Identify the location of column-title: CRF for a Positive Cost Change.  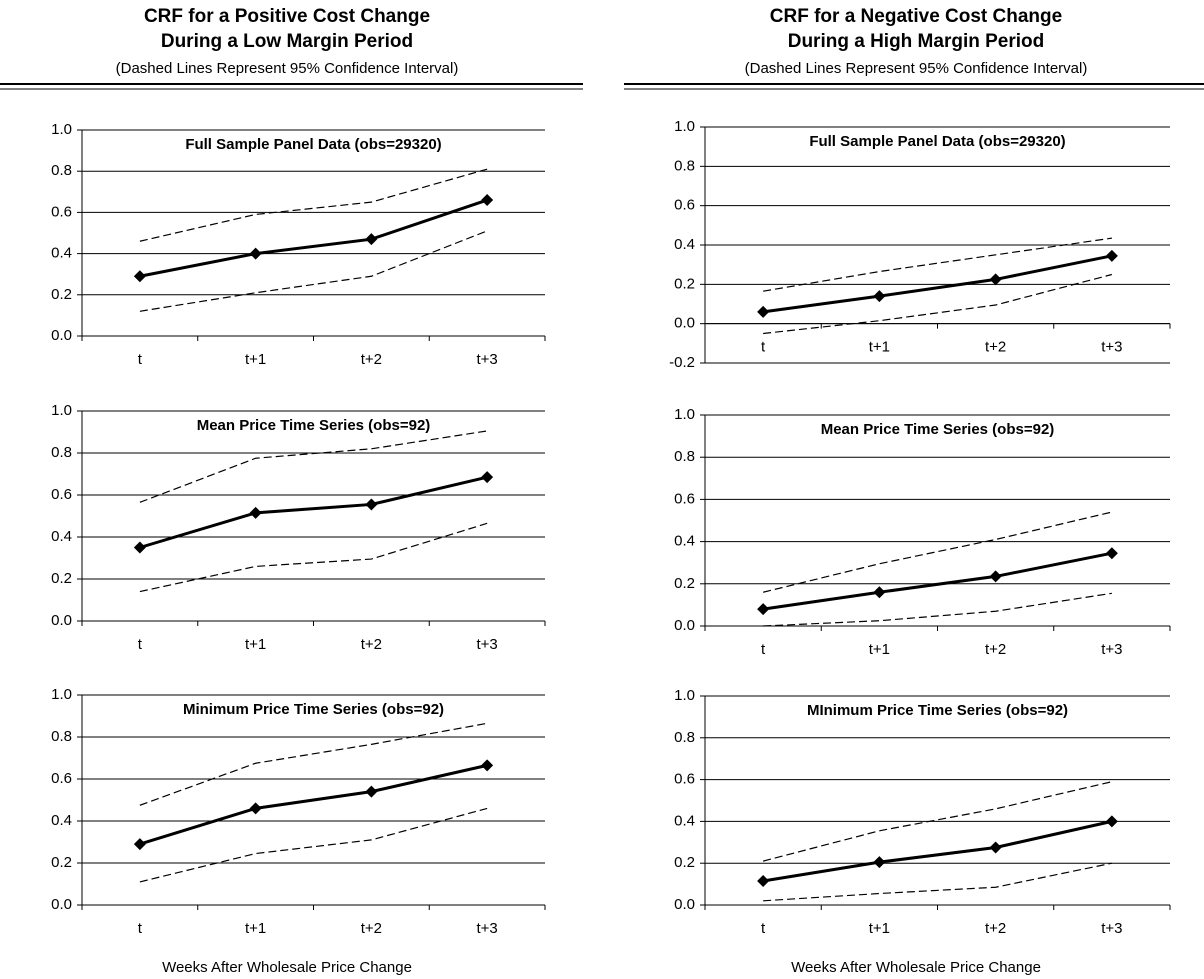
(287, 16).